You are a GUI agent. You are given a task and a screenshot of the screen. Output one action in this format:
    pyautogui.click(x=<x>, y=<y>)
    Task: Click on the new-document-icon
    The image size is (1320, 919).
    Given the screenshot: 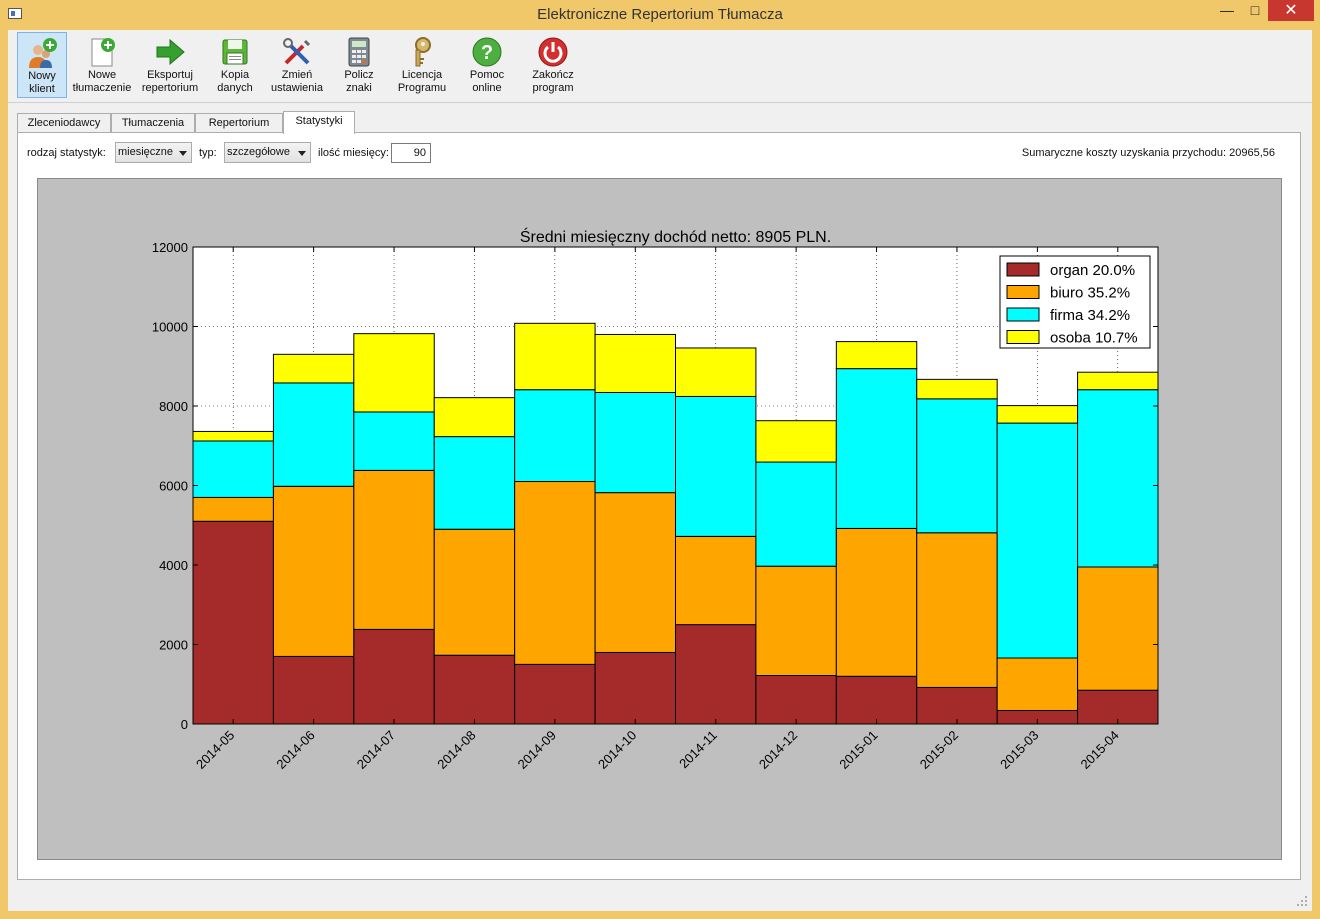 What is the action you would take?
    pyautogui.click(x=103, y=52)
    